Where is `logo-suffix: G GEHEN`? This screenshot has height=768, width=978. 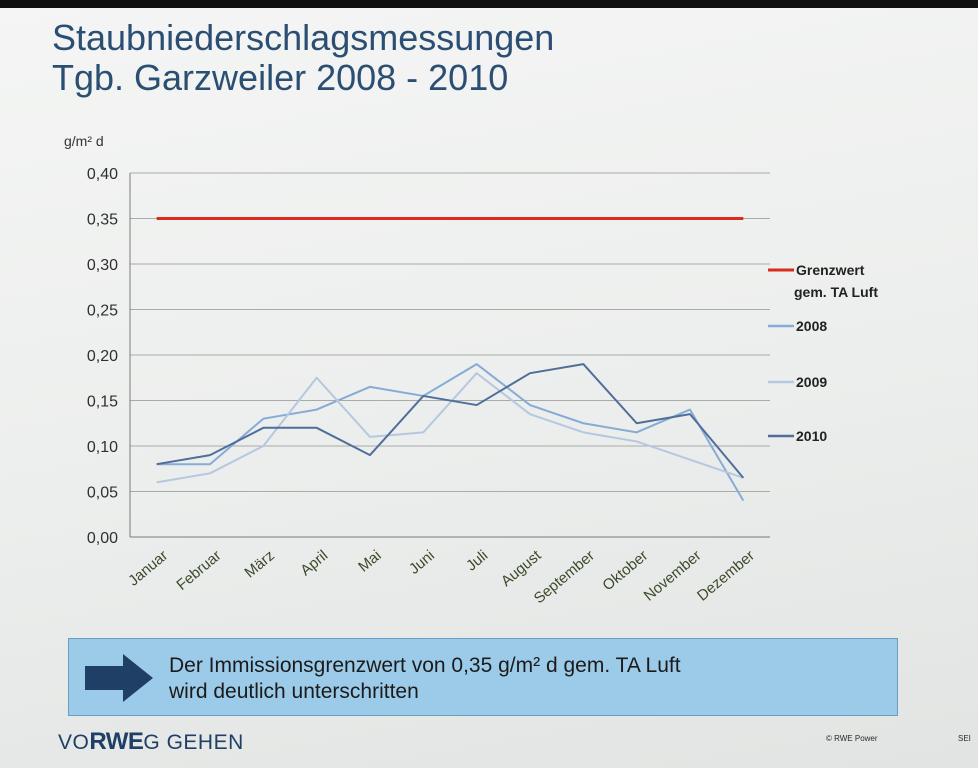 logo-suffix: G GEHEN is located at coordinates (193, 742).